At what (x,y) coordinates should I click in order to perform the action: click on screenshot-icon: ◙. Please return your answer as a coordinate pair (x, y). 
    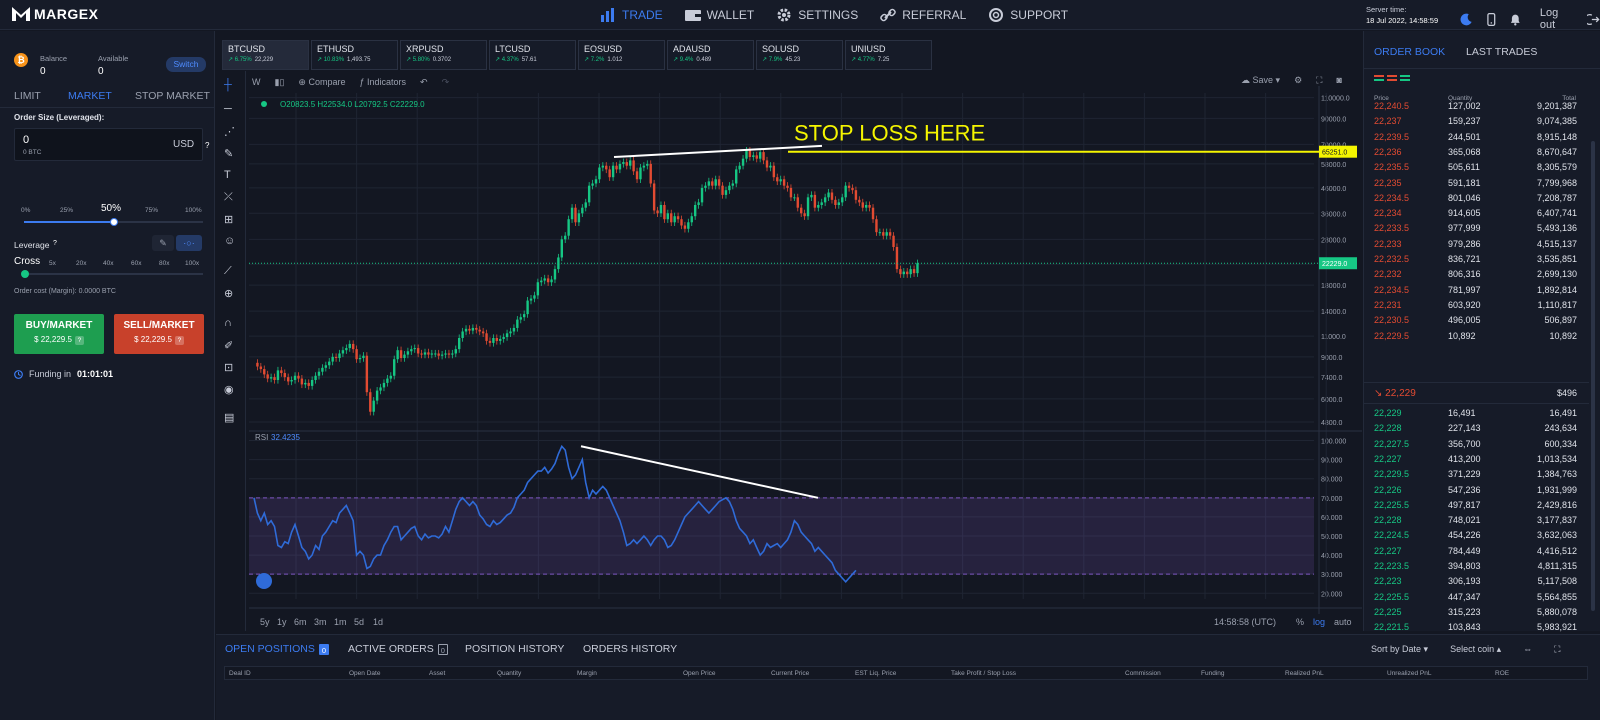
    Looking at the image, I should click on (1339, 80).